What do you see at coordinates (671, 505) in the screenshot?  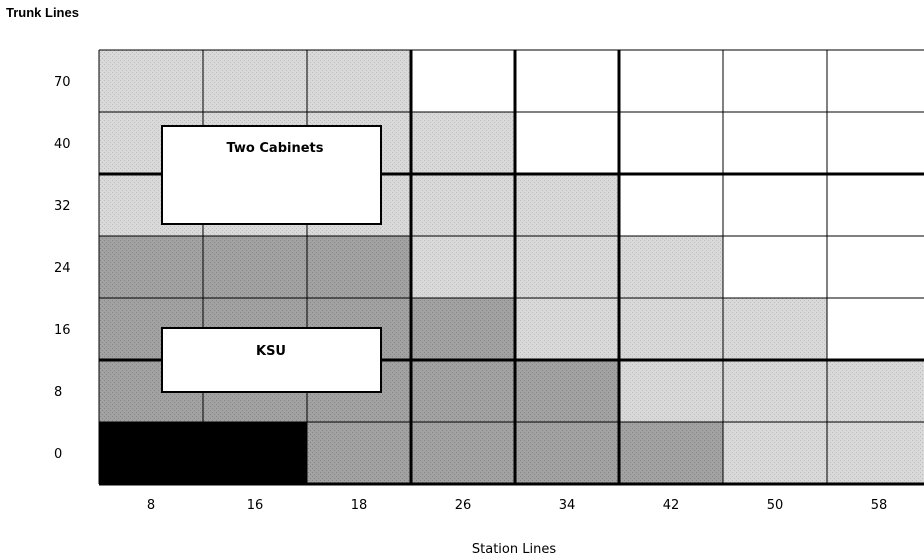 I see `x-tick-label: 42` at bounding box center [671, 505].